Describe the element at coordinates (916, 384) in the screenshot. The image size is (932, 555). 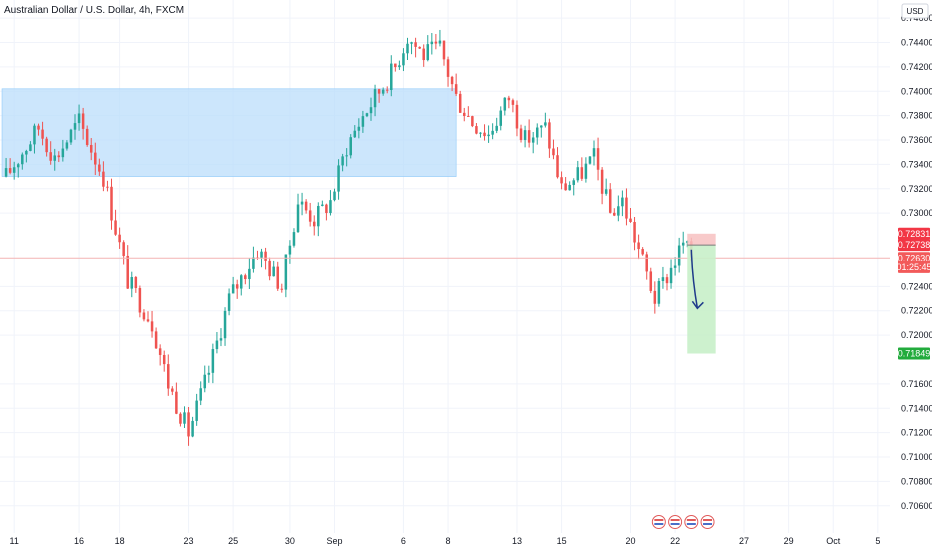
I see `y-tick-label: 0.71600` at that location.